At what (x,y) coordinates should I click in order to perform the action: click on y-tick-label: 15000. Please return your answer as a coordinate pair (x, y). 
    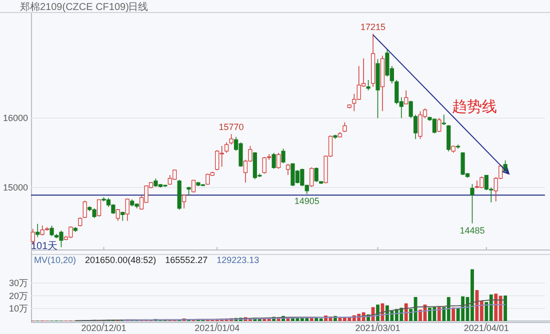
    Looking at the image, I should click on (15, 187).